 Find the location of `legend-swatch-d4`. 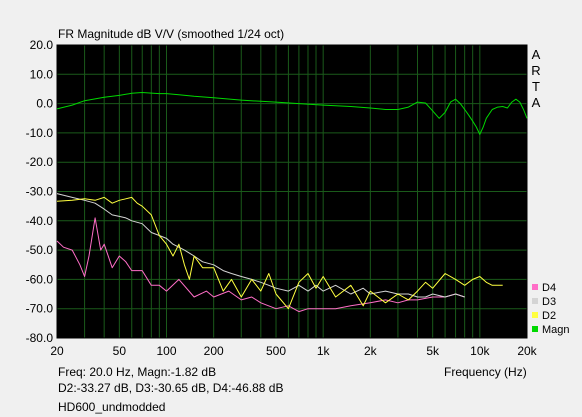

legend-swatch-d4 is located at coordinates (535, 287).